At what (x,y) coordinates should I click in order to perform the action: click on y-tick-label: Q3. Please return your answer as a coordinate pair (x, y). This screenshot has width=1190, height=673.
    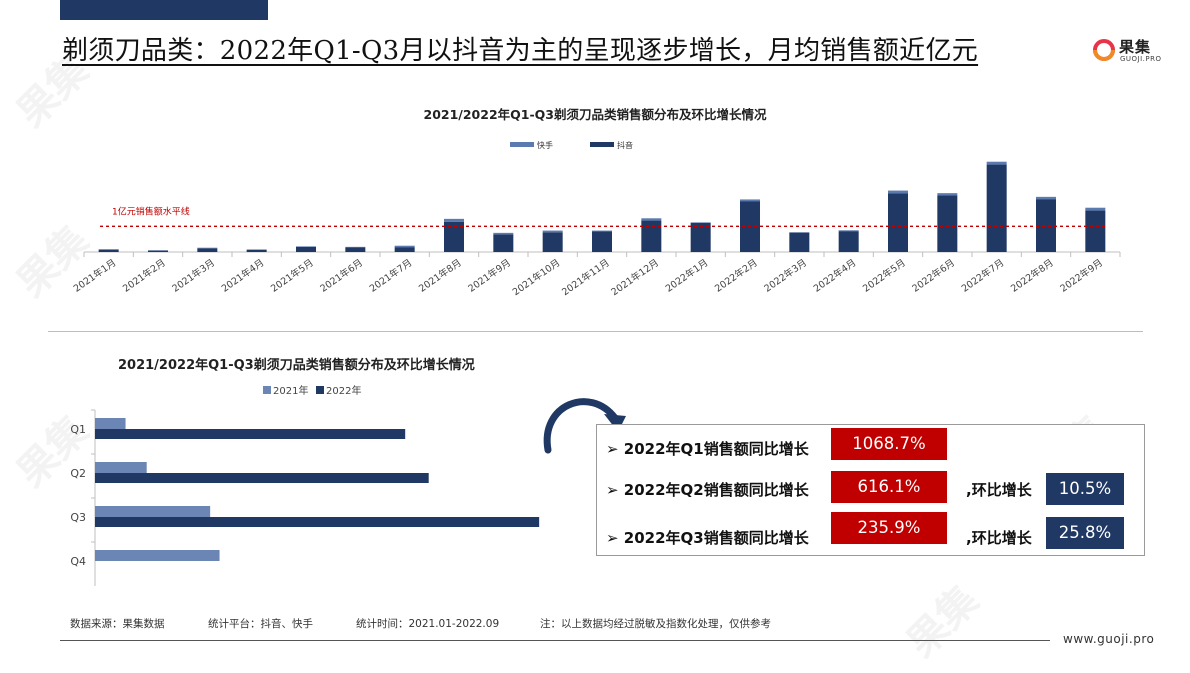
    Looking at the image, I should click on (78, 517).